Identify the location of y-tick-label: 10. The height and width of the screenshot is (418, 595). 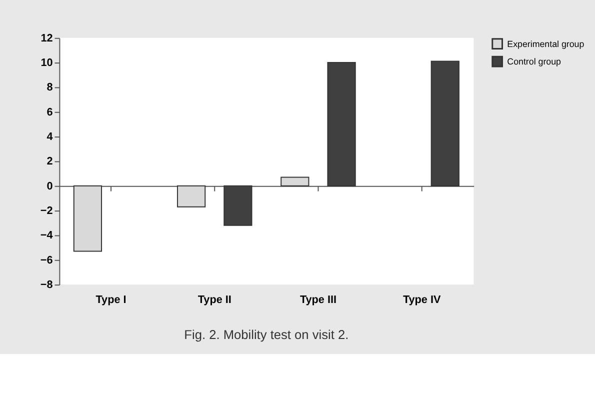
(46, 62).